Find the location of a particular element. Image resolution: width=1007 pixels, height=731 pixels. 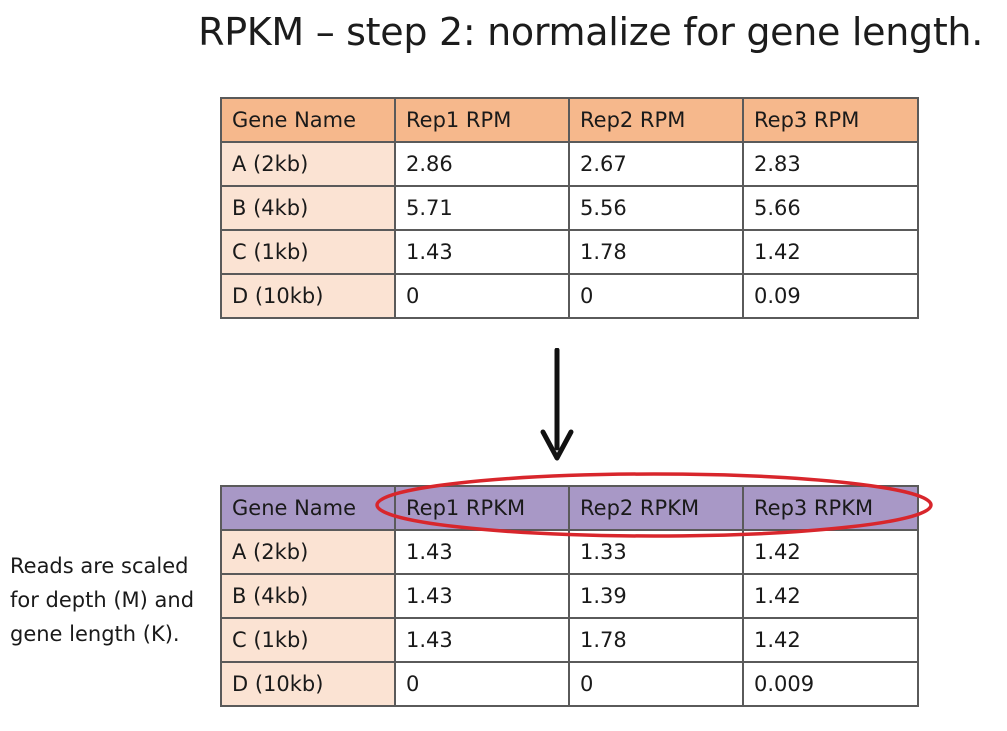

value-cell: 0.09 is located at coordinates (830, 296).